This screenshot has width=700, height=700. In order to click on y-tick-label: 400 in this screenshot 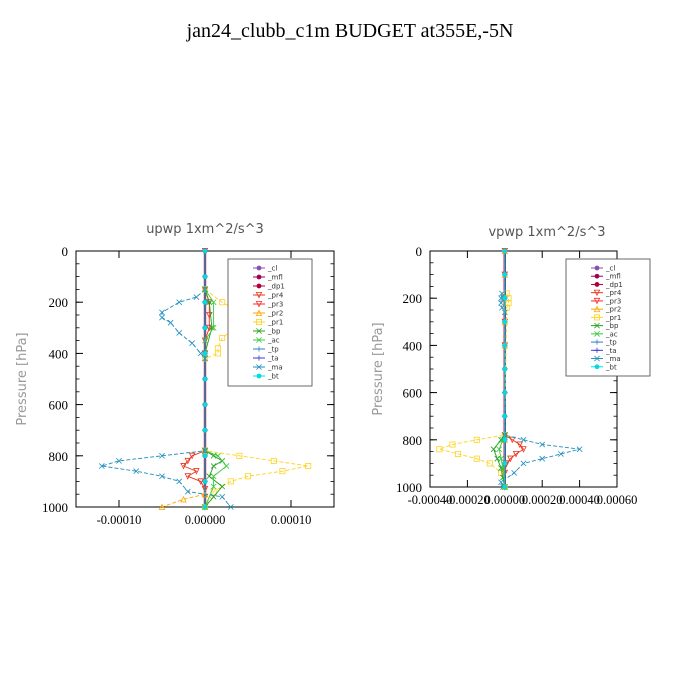, I will do `click(59, 353)`.